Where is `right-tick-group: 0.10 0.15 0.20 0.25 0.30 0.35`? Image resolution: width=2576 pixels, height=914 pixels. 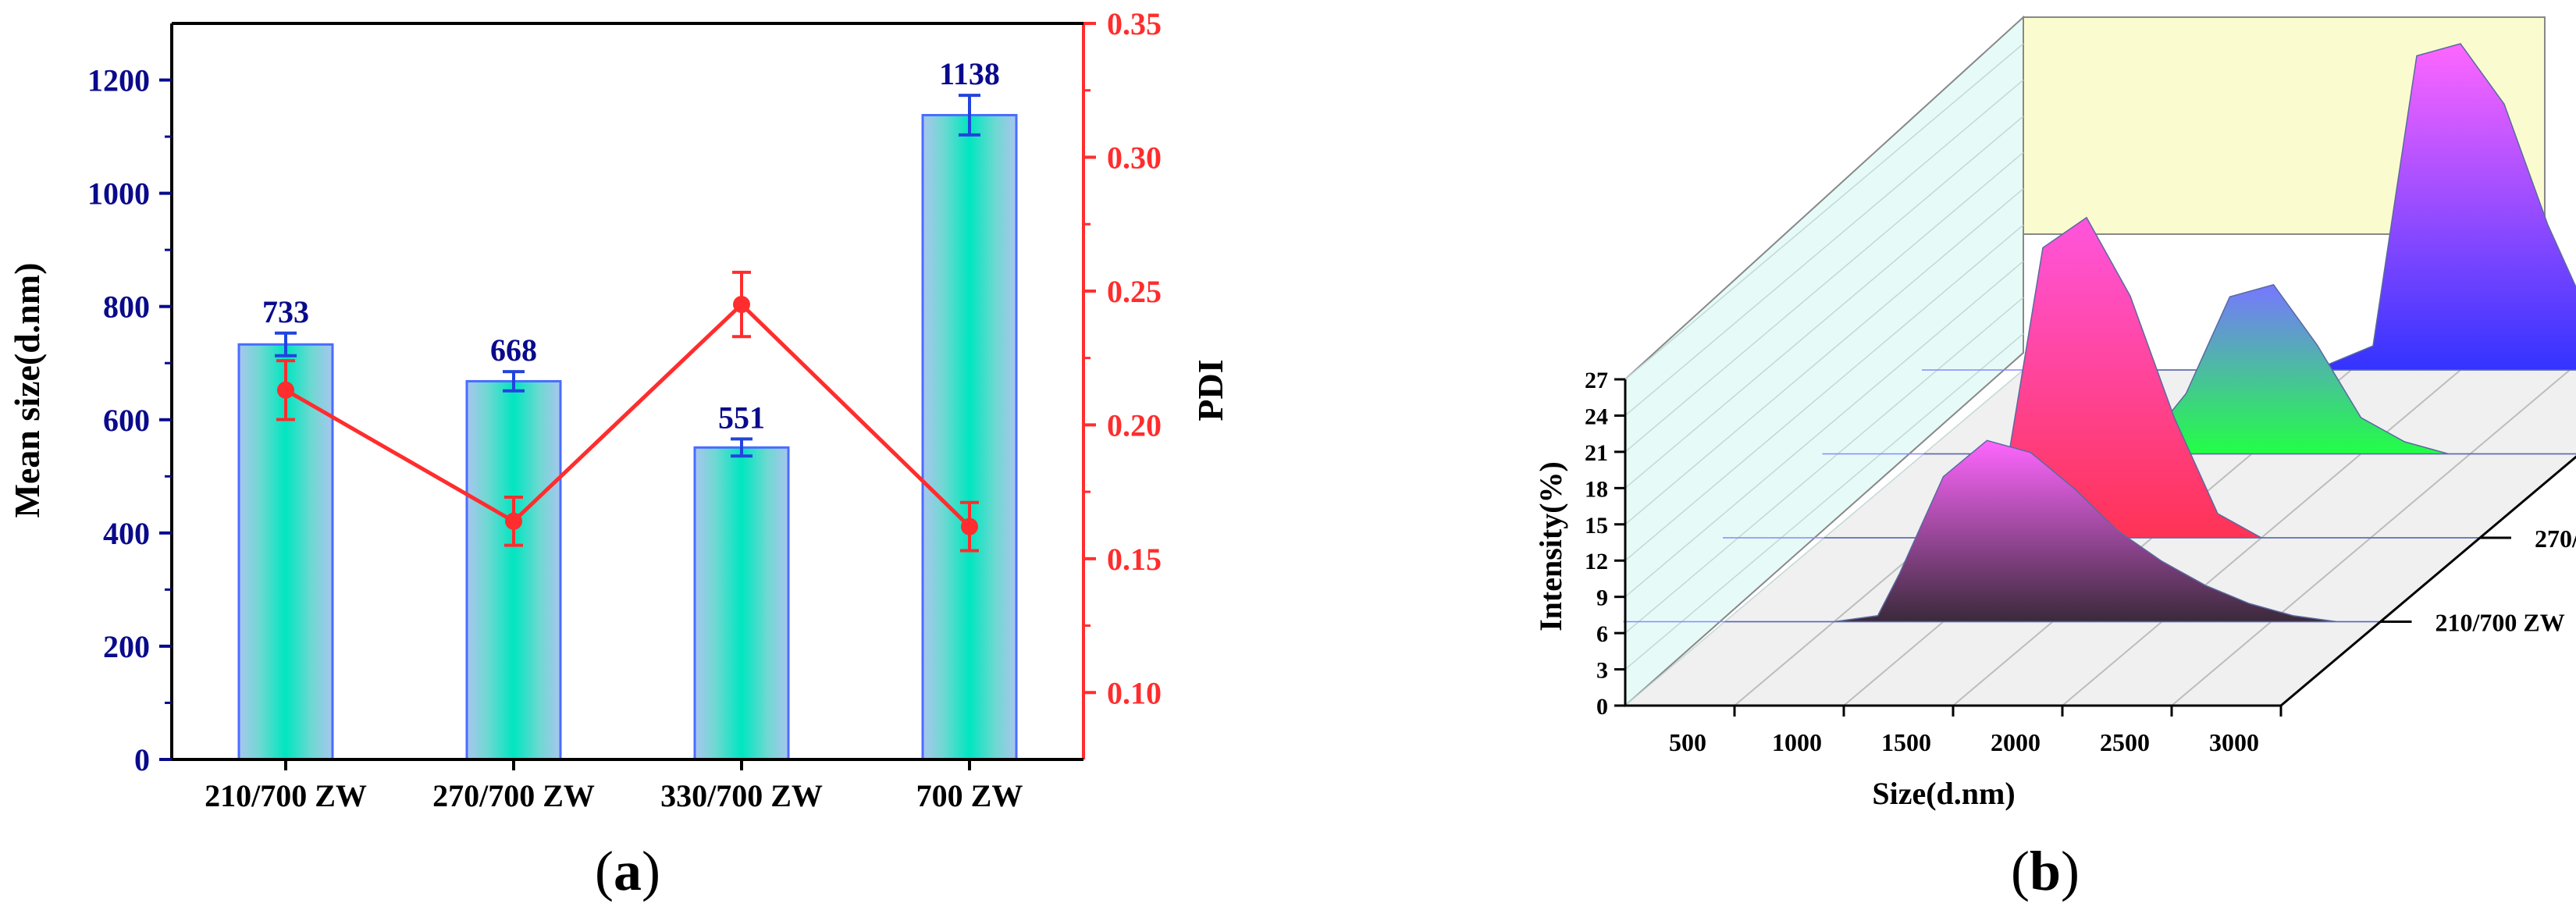
right-tick-group: 0.10 0.15 0.20 0.25 0.30 0.35 is located at coordinates (1122, 358).